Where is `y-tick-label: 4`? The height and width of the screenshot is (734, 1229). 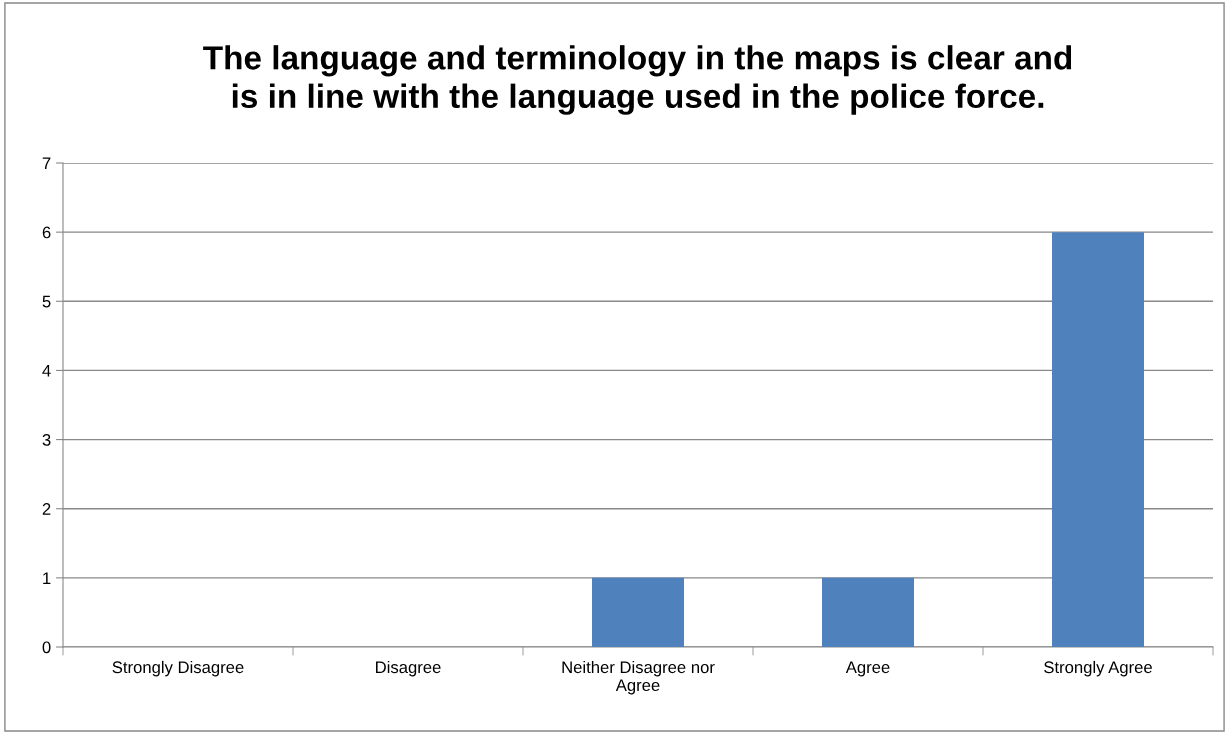 y-tick-label: 4 is located at coordinates (46, 371).